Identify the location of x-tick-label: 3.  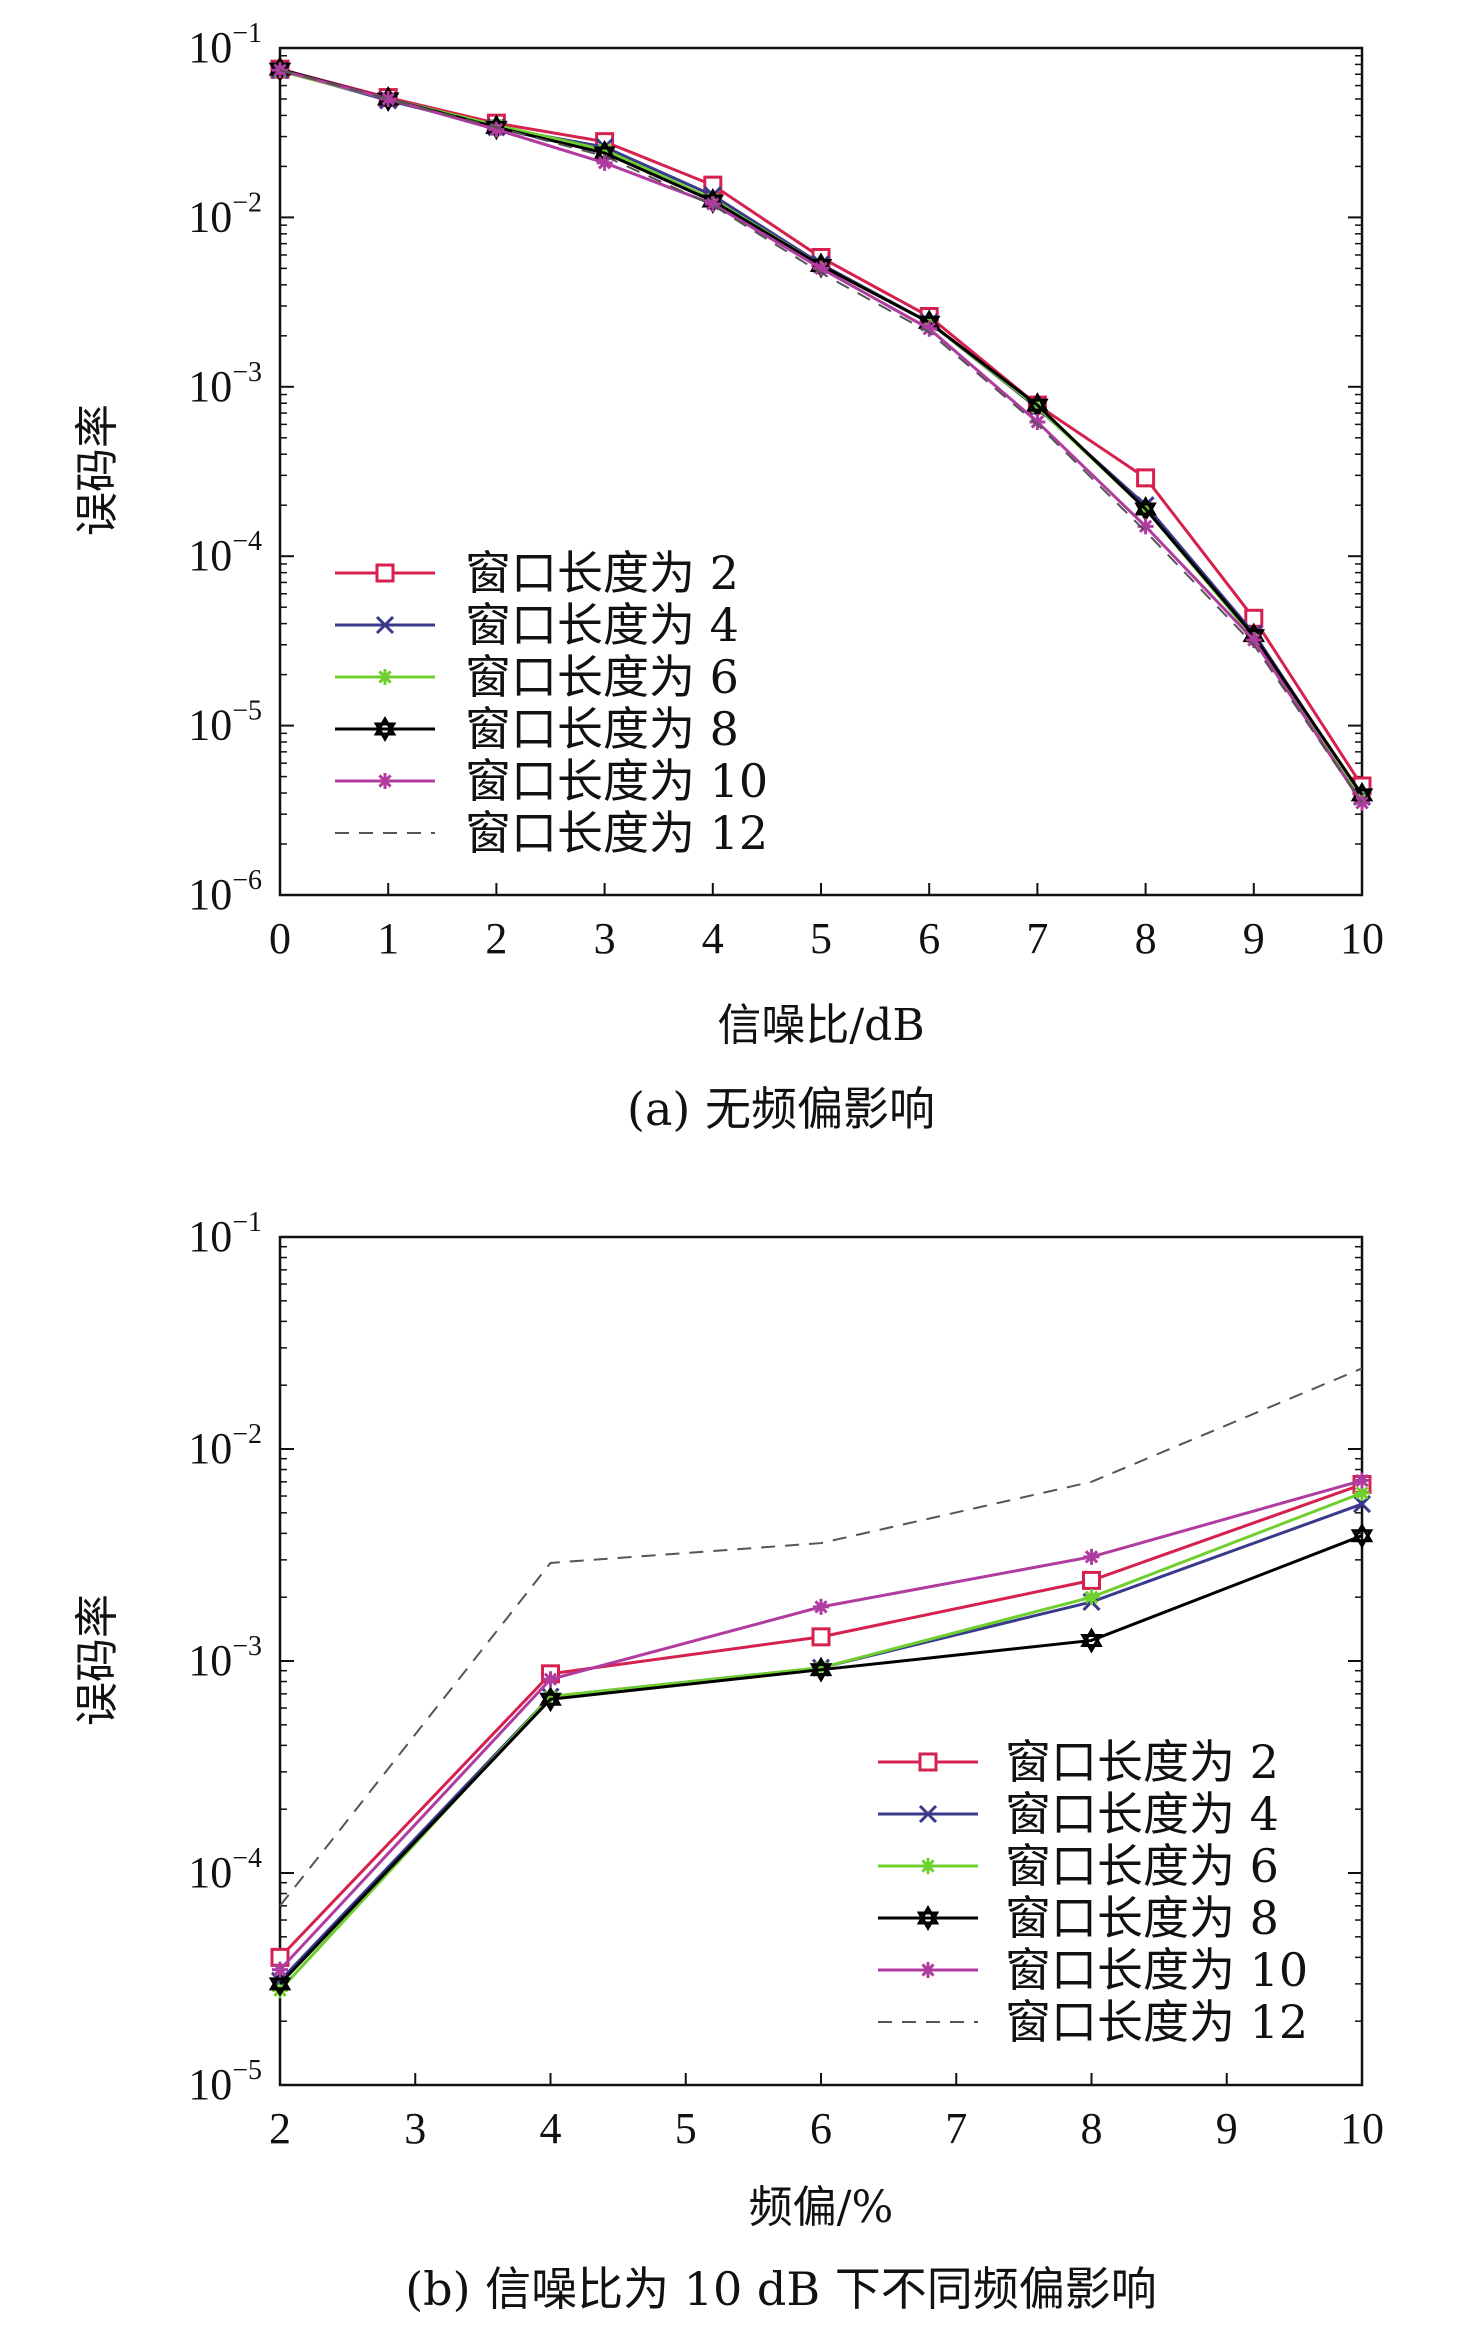
(415, 2128).